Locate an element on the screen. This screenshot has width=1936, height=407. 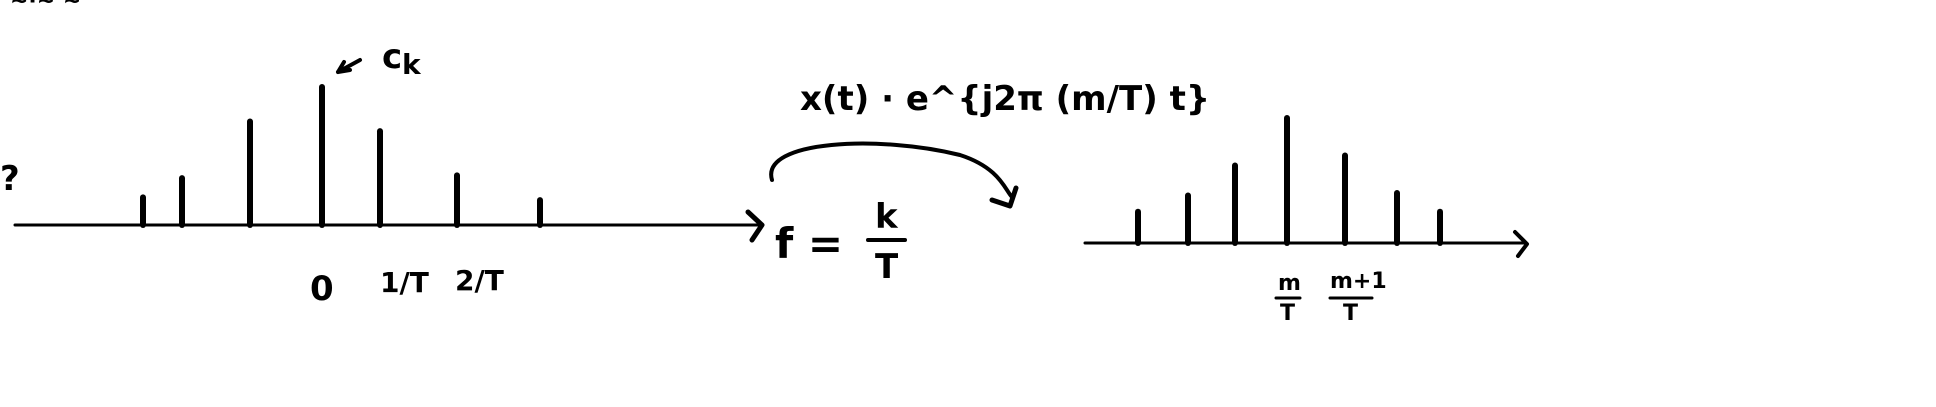
coef-arrow is located at coordinates (349, 66).